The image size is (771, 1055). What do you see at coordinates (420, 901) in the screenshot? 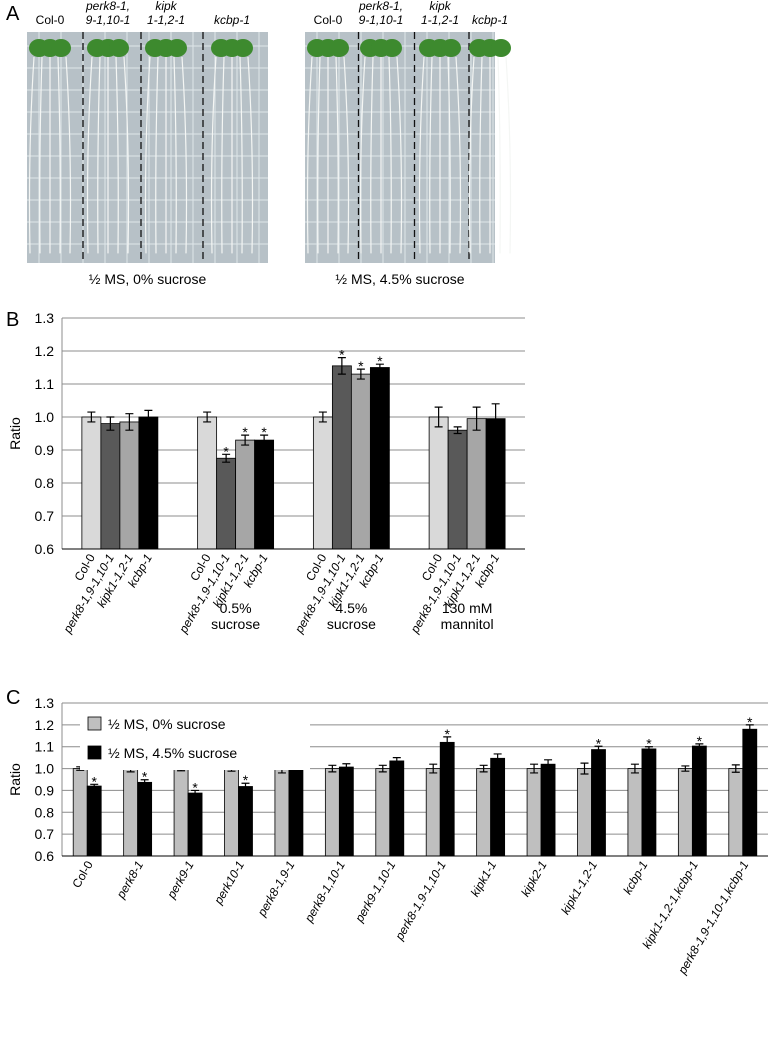
I see `x-tick-label: perk8-1,9-1,10-1` at bounding box center [420, 901].